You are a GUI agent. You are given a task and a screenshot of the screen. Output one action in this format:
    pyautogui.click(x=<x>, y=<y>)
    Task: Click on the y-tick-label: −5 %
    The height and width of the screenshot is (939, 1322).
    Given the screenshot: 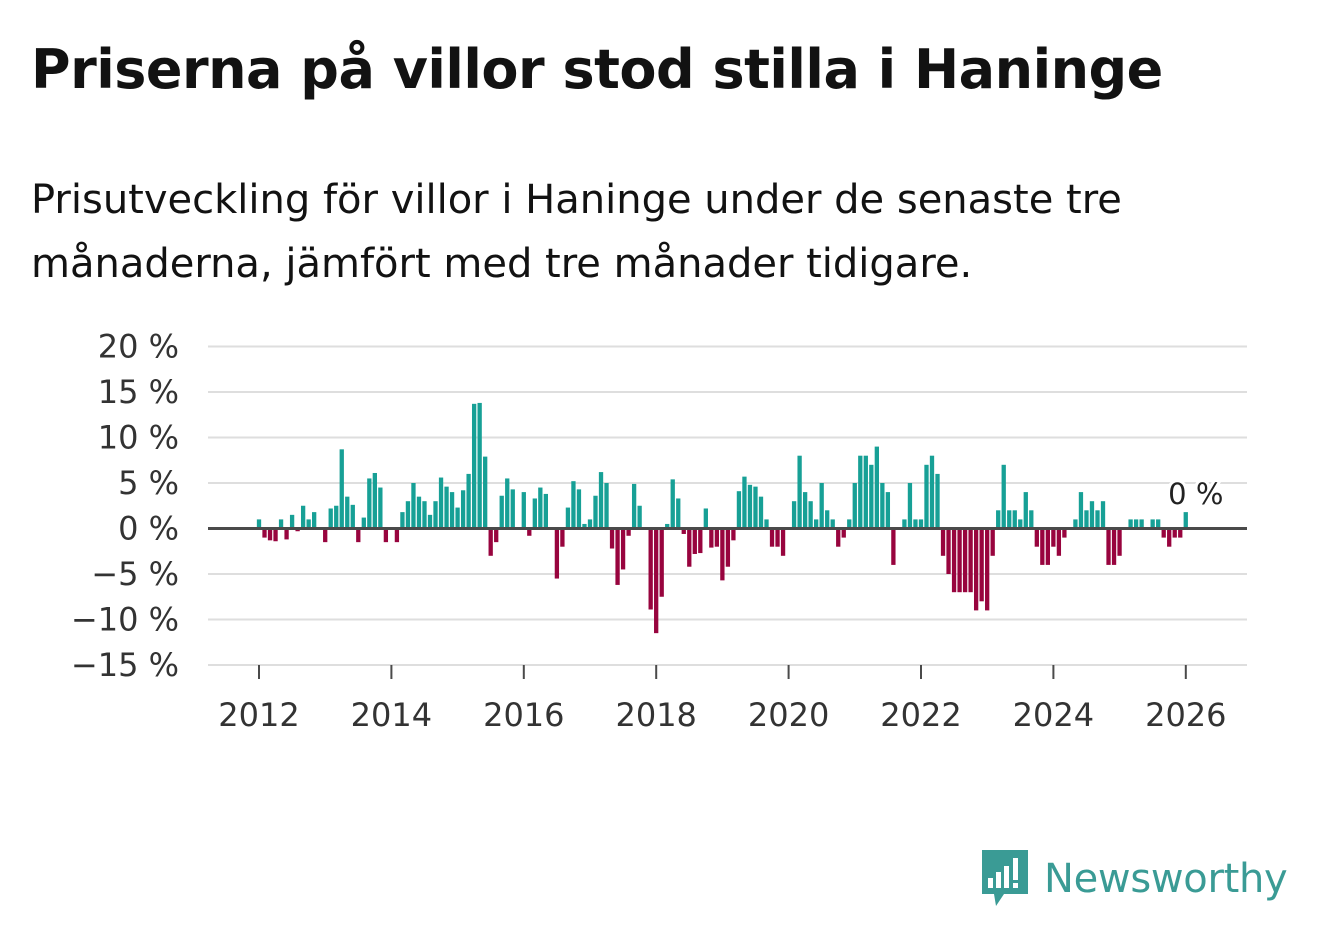 What is the action you would take?
    pyautogui.click(x=135, y=574)
    